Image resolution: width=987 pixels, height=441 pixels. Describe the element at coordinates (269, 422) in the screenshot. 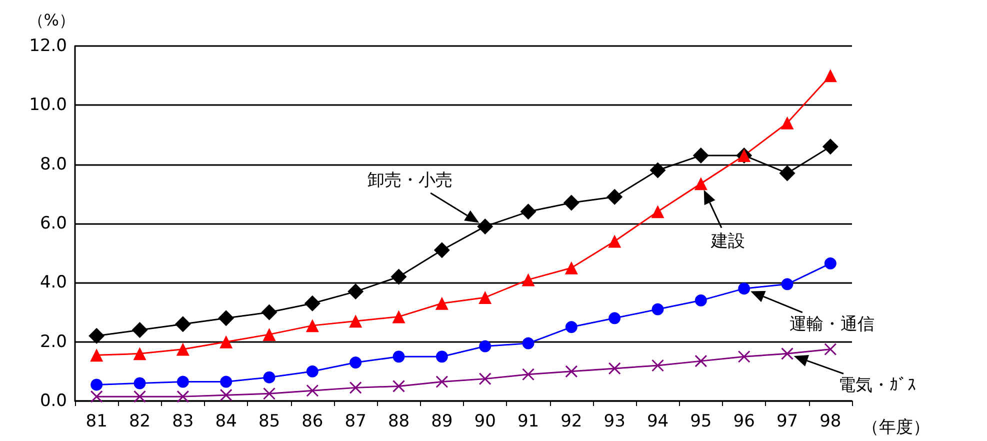

I see `x-tick-label: 85` at that location.